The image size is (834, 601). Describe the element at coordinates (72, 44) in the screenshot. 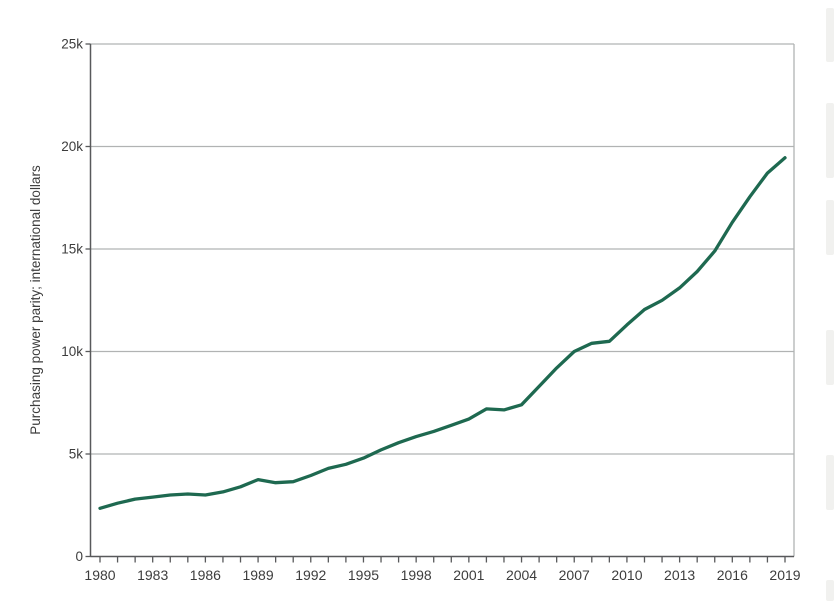

I see `y-tick-label: 25k` at that location.